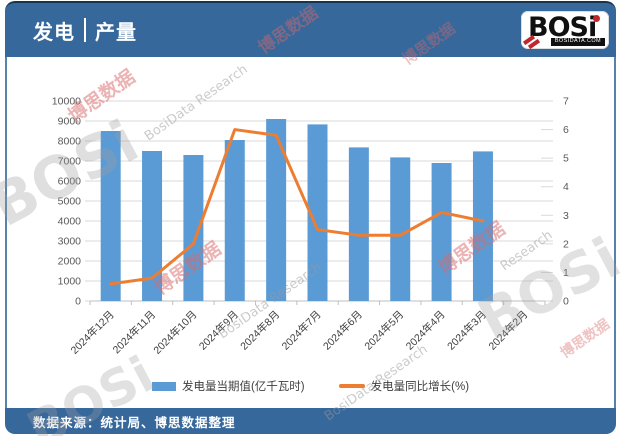 The image size is (621, 436). What do you see at coordinates (70, 142) in the screenshot?
I see `left-axis-tick-label: 8000` at bounding box center [70, 142].